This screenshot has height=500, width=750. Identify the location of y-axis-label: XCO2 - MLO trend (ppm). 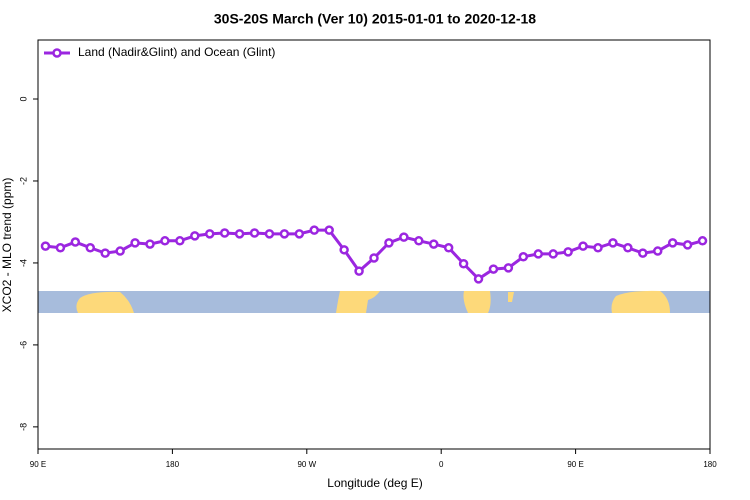
(7, 245).